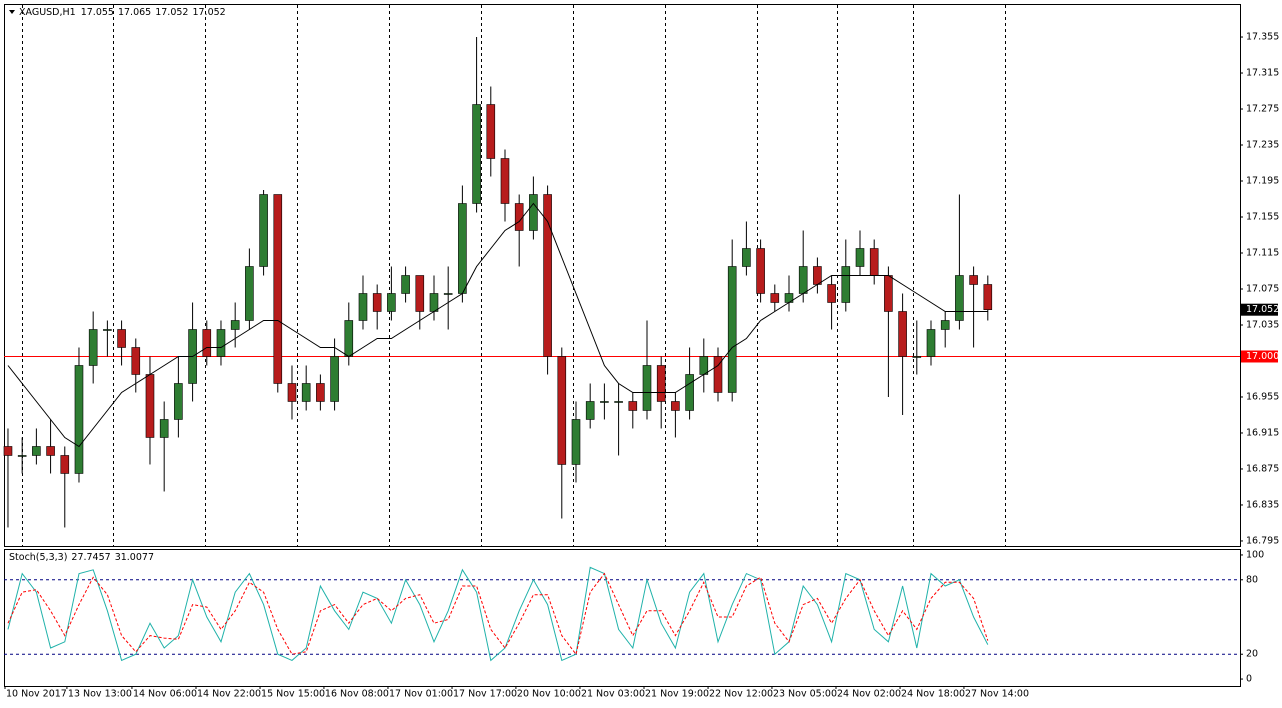 The width and height of the screenshot is (1282, 708). What do you see at coordinates (1262, 356) in the screenshot?
I see `level-label: 17.000` at bounding box center [1262, 356].